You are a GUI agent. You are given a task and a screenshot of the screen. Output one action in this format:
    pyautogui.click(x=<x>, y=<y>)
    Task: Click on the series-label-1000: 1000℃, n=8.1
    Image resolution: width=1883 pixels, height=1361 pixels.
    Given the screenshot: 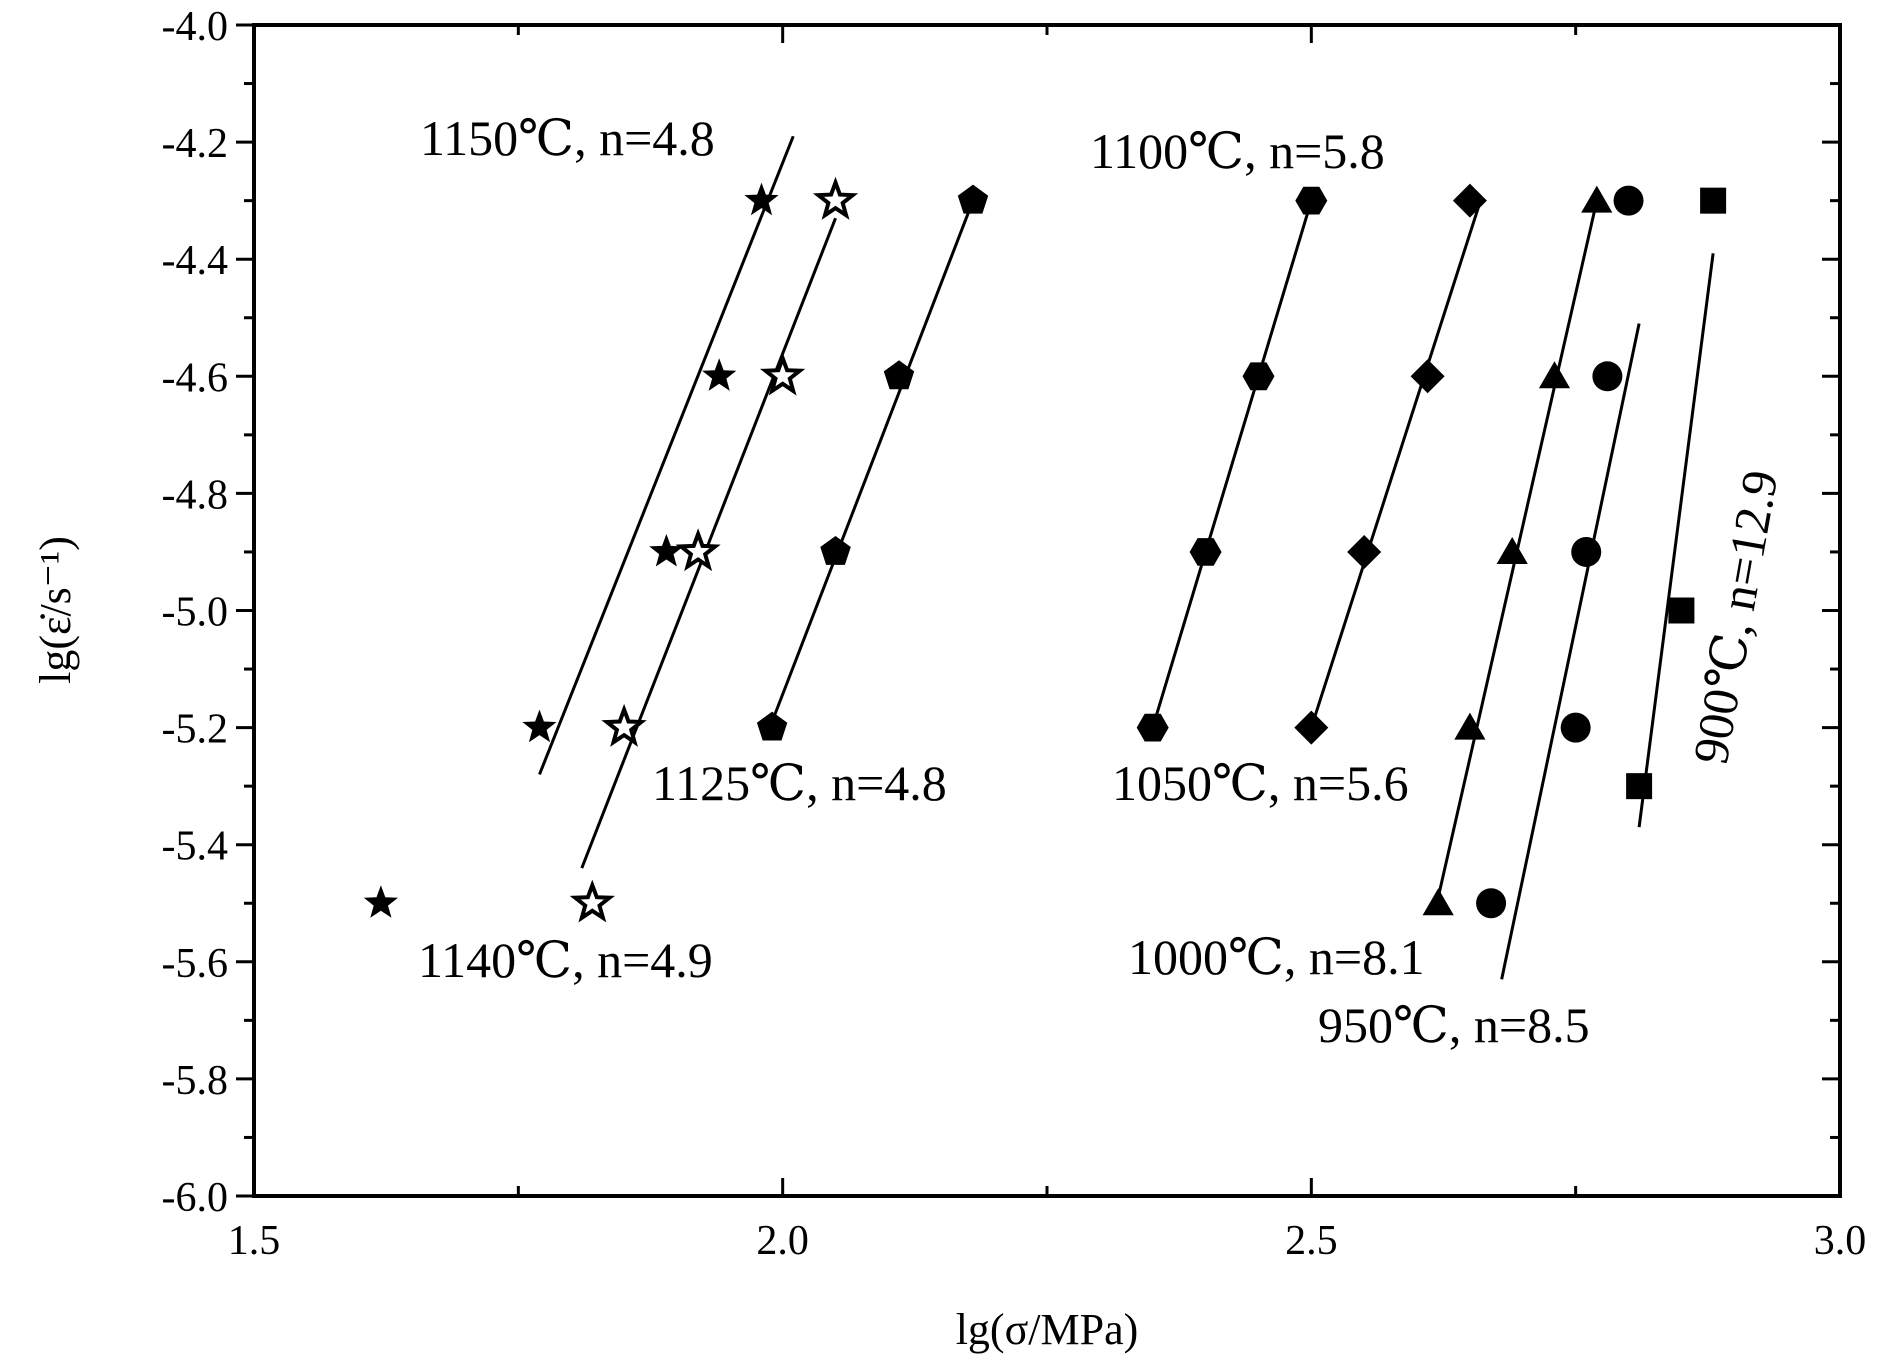 What is the action you would take?
    pyautogui.click(x=1276, y=957)
    